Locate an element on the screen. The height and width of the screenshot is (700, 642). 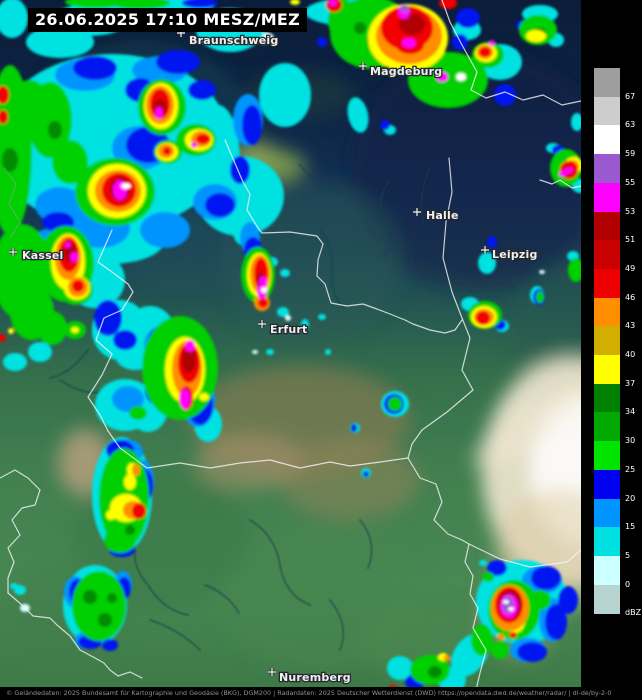
city: Kassel is located at coordinates (37, 255).